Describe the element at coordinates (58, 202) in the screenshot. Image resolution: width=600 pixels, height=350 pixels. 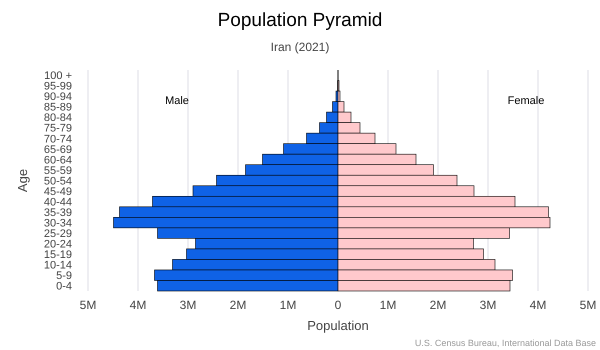
I see `y-tick-label: 40-44` at that location.